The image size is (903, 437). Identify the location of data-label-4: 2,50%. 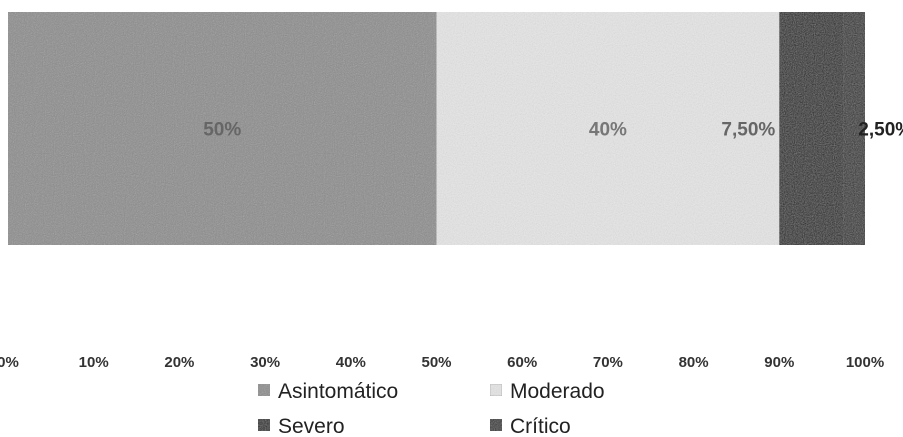
(880, 130).